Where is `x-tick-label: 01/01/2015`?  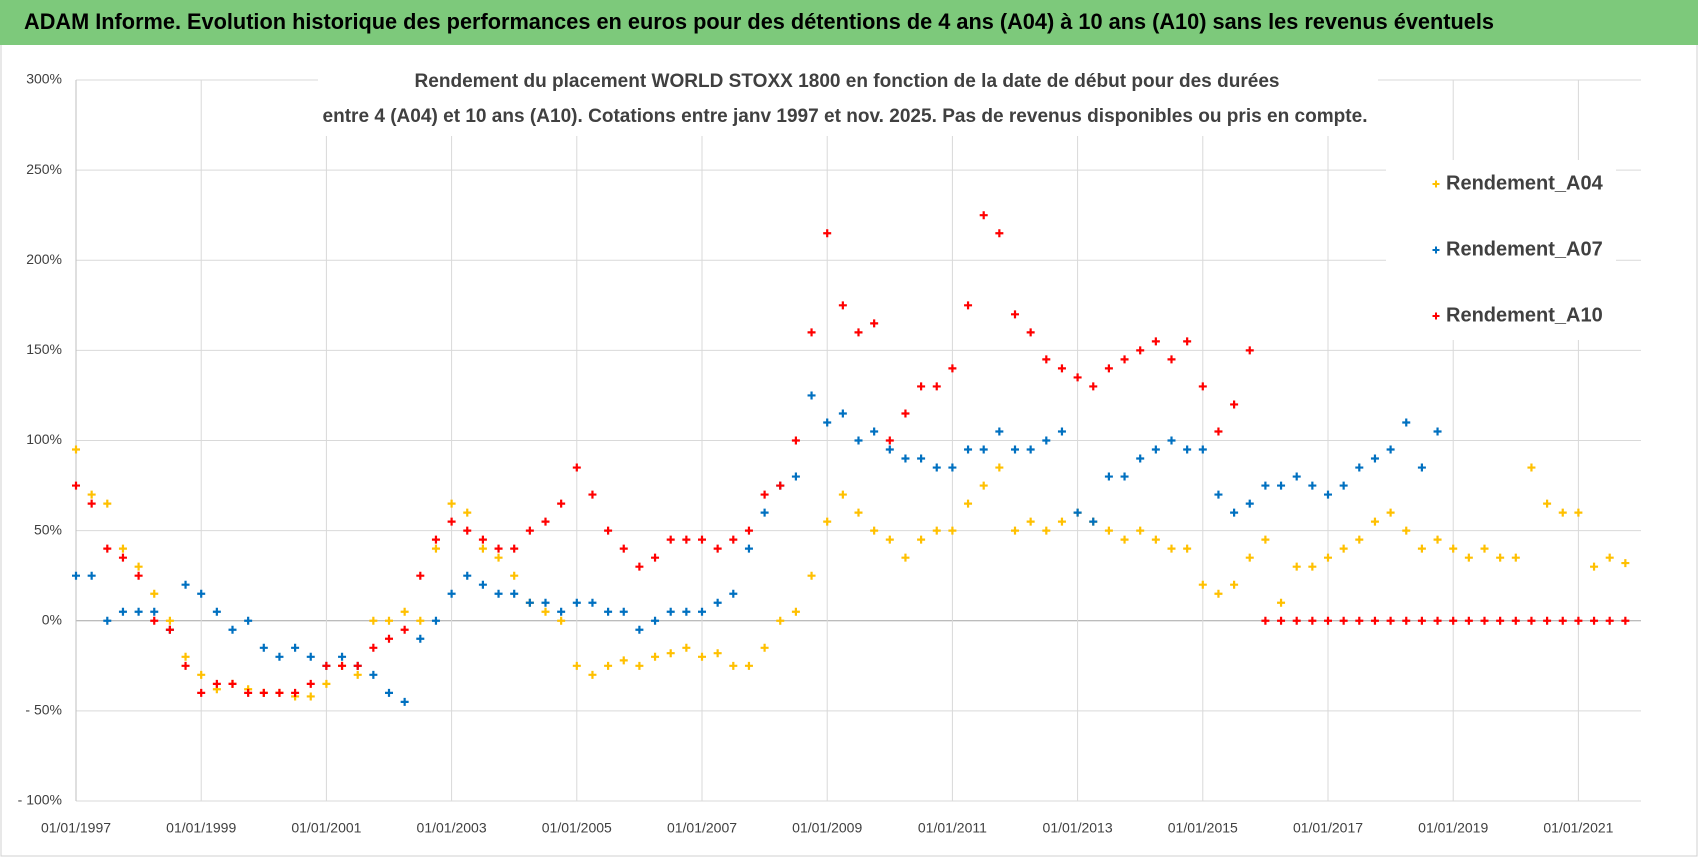
x-tick-label: 01/01/2015 is located at coordinates (1203, 828).